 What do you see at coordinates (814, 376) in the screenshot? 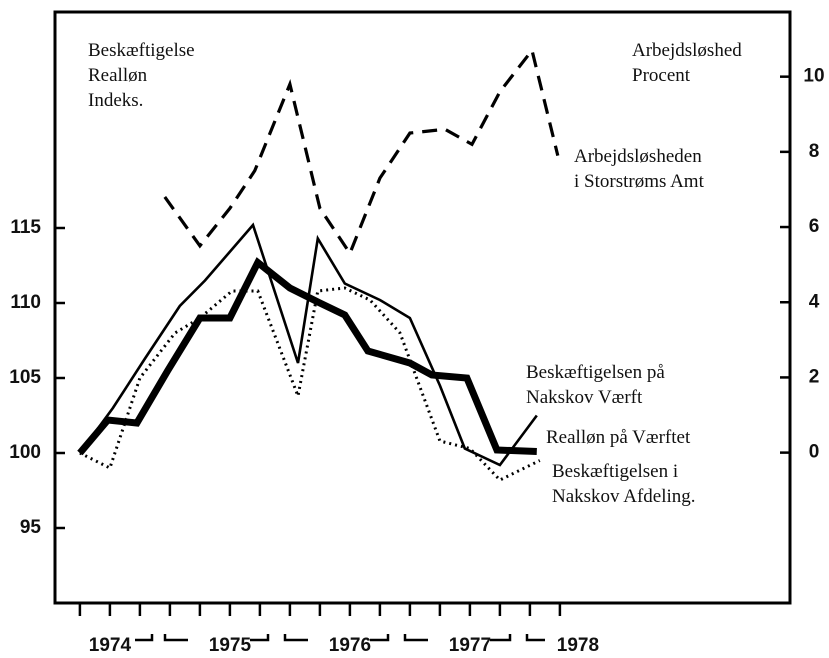
I see `y2-tick-label: 2` at bounding box center [814, 376].